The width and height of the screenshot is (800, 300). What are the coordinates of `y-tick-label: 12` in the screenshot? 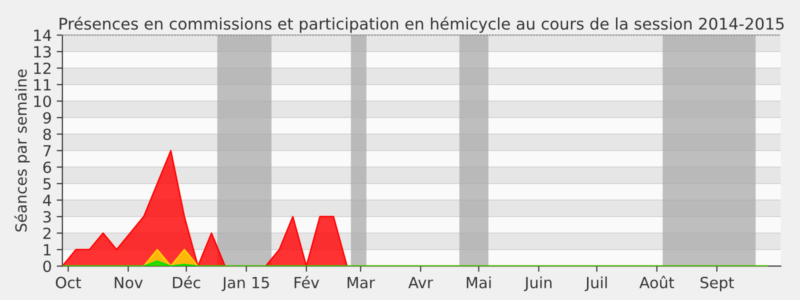 It's located at (42, 68).